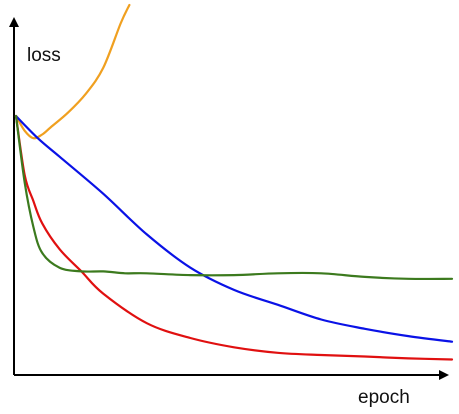 The height and width of the screenshot is (414, 459). What do you see at coordinates (44, 55) in the screenshot?
I see `y-axis-label: loss` at bounding box center [44, 55].